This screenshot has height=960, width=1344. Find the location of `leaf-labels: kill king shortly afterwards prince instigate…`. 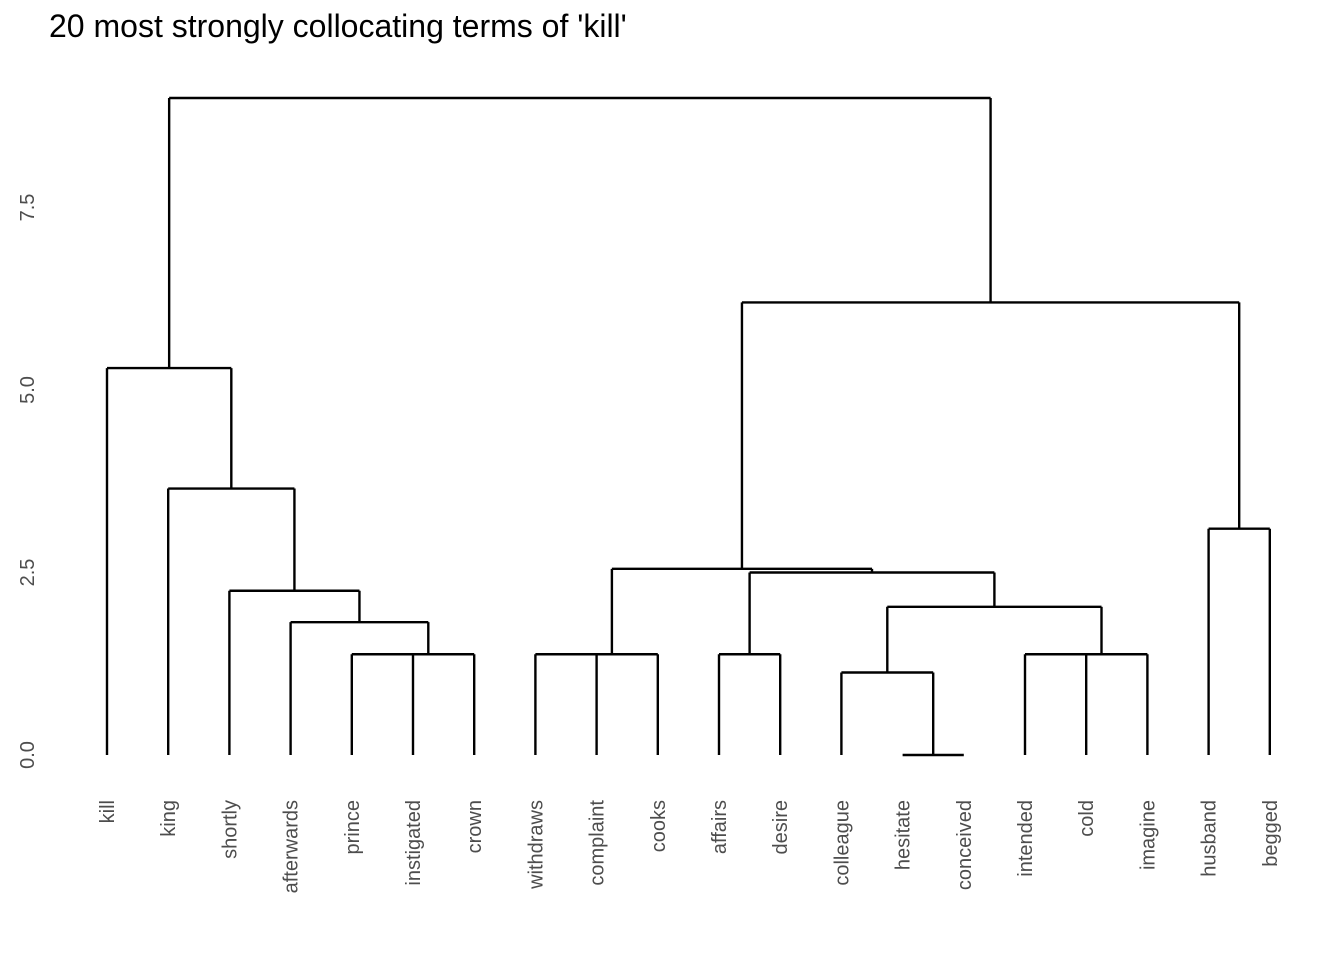

leaf-labels: kill king shortly afterwards prince instigate… is located at coordinates (689, 847).